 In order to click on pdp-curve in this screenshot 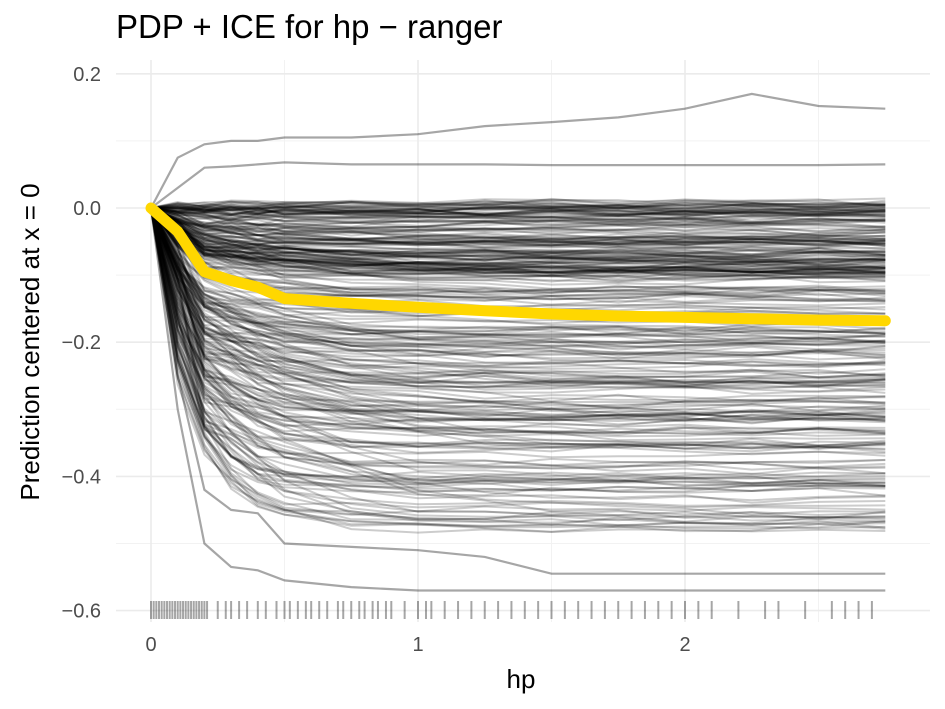, I will do `click(518, 264)`.